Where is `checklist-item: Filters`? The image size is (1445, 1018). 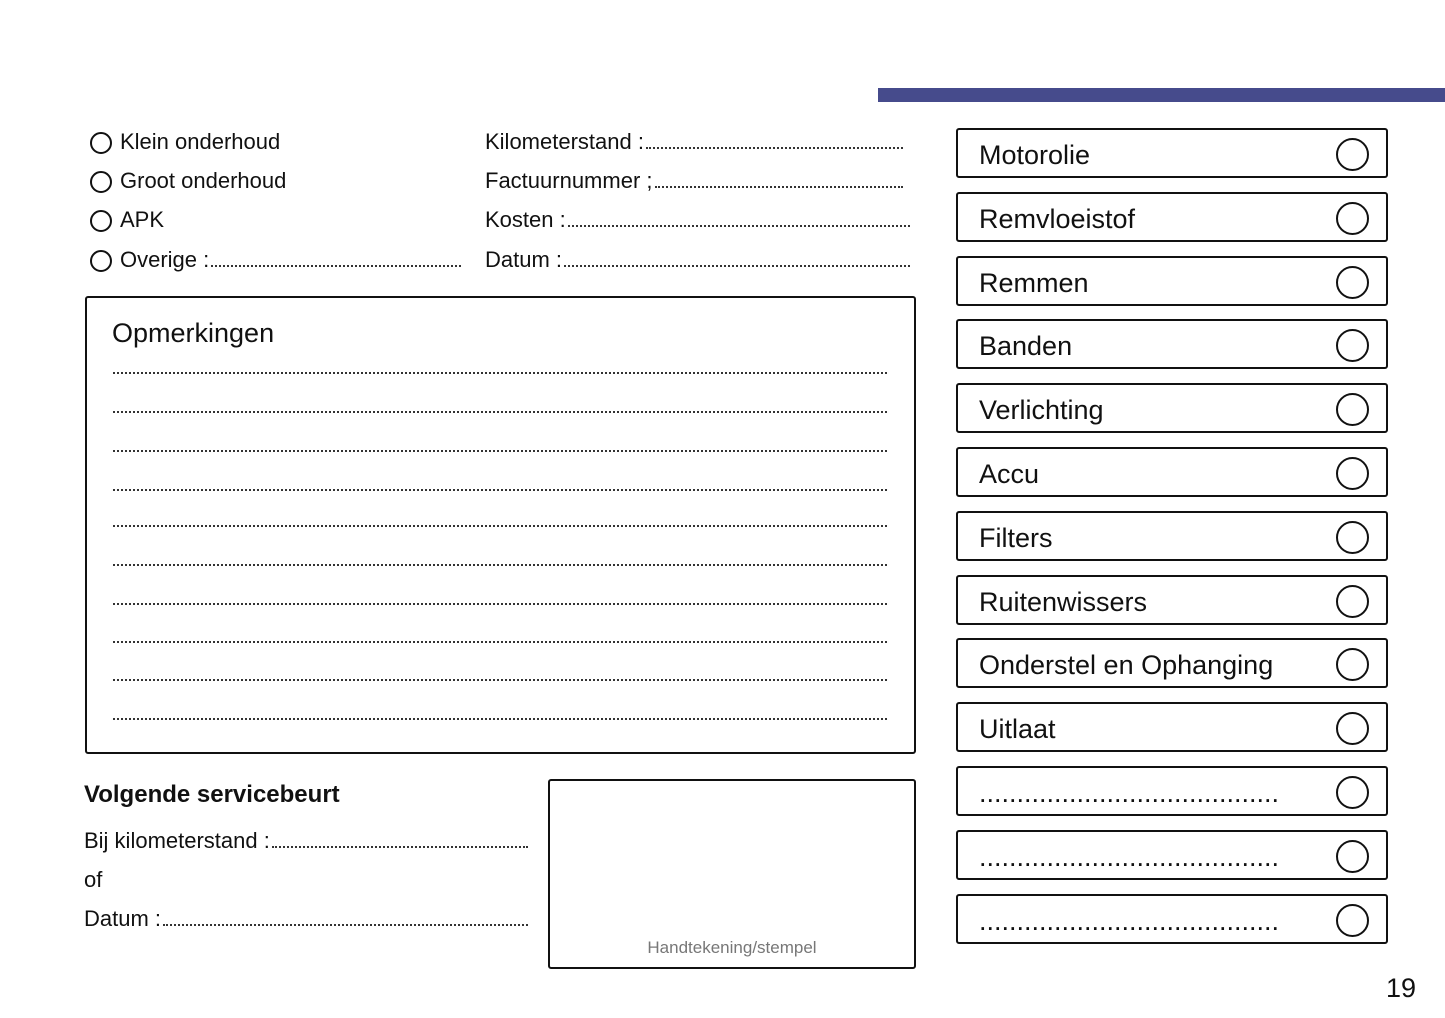
checklist-item: Filters is located at coordinates (1172, 535).